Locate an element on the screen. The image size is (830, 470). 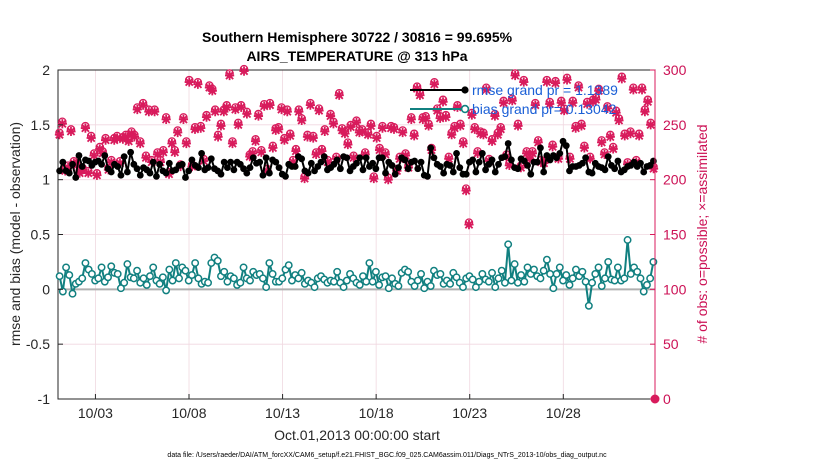
x-tick-label-0: 10/03 is located at coordinates (95, 413).